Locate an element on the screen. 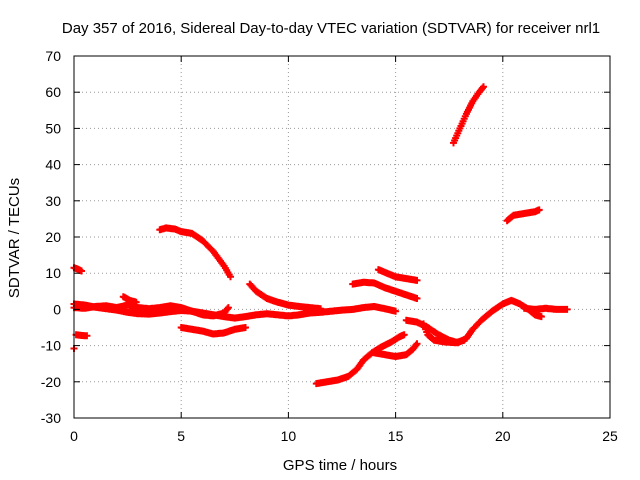 The image size is (640, 480). y-axis-label: SDTVAR / TECUs is located at coordinates (14, 238).